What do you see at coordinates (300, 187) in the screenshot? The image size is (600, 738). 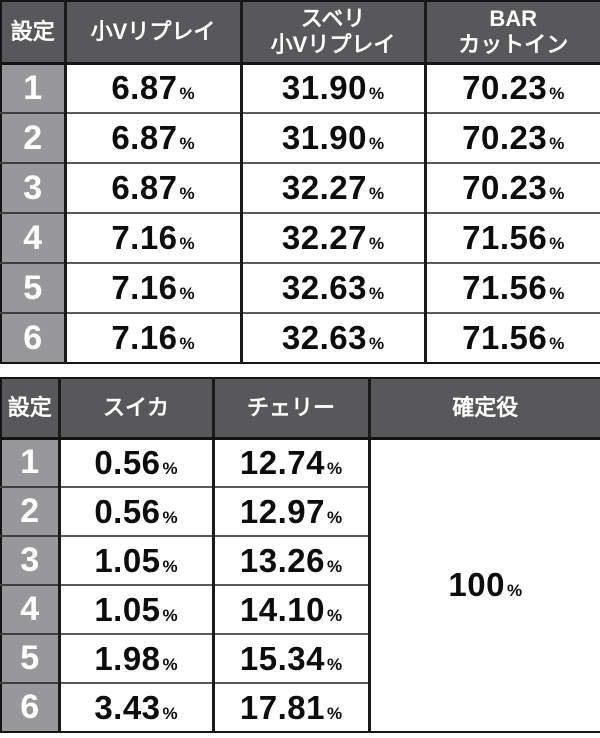 I see `table-row: 3 6.87% 32.27% 70.23%` at bounding box center [300, 187].